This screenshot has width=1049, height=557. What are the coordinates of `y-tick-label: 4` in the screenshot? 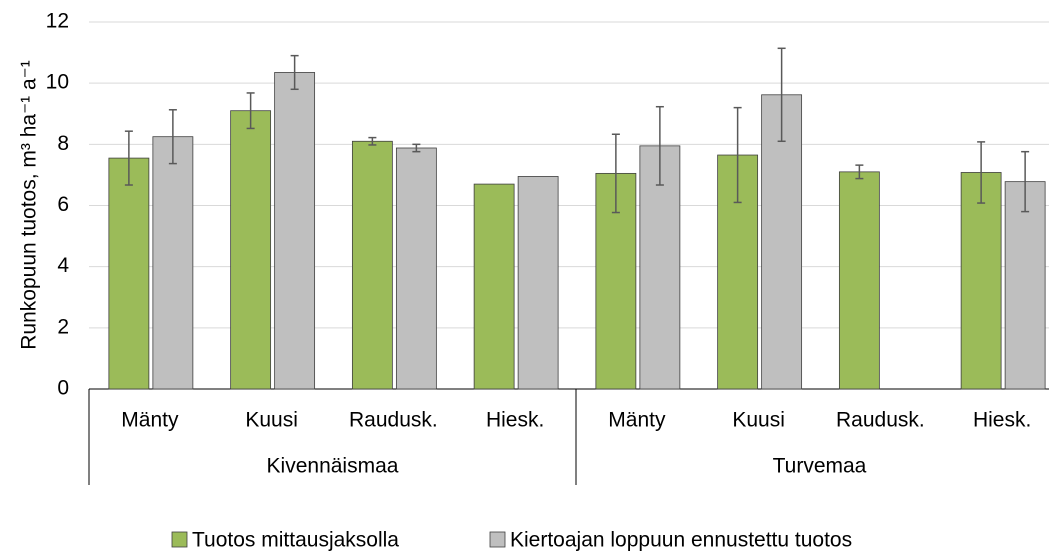 It's located at (63, 265).